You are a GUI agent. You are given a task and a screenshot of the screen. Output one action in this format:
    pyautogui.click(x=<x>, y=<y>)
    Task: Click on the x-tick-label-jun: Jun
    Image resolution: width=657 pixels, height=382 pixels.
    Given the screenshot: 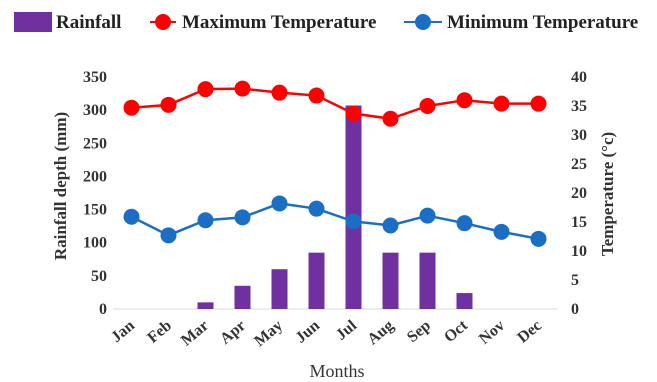 What is the action you would take?
    pyautogui.click(x=307, y=332)
    